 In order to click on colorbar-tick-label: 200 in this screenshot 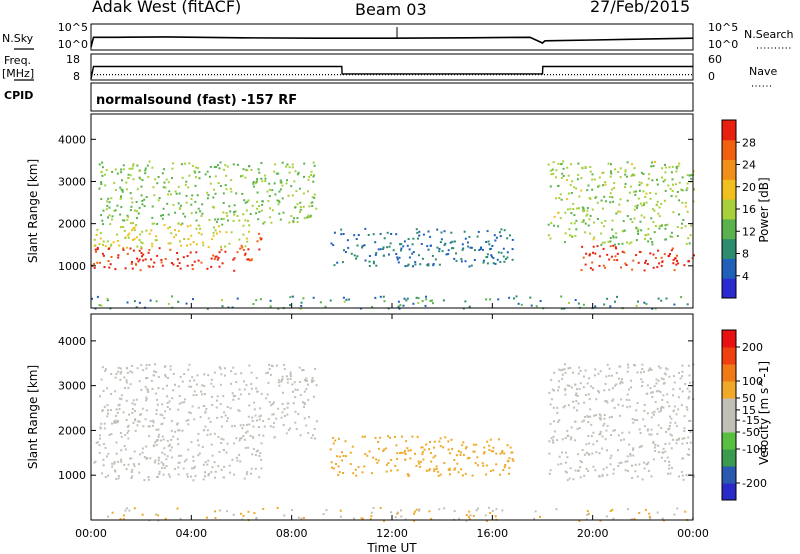, I will do `click(752, 347)`.